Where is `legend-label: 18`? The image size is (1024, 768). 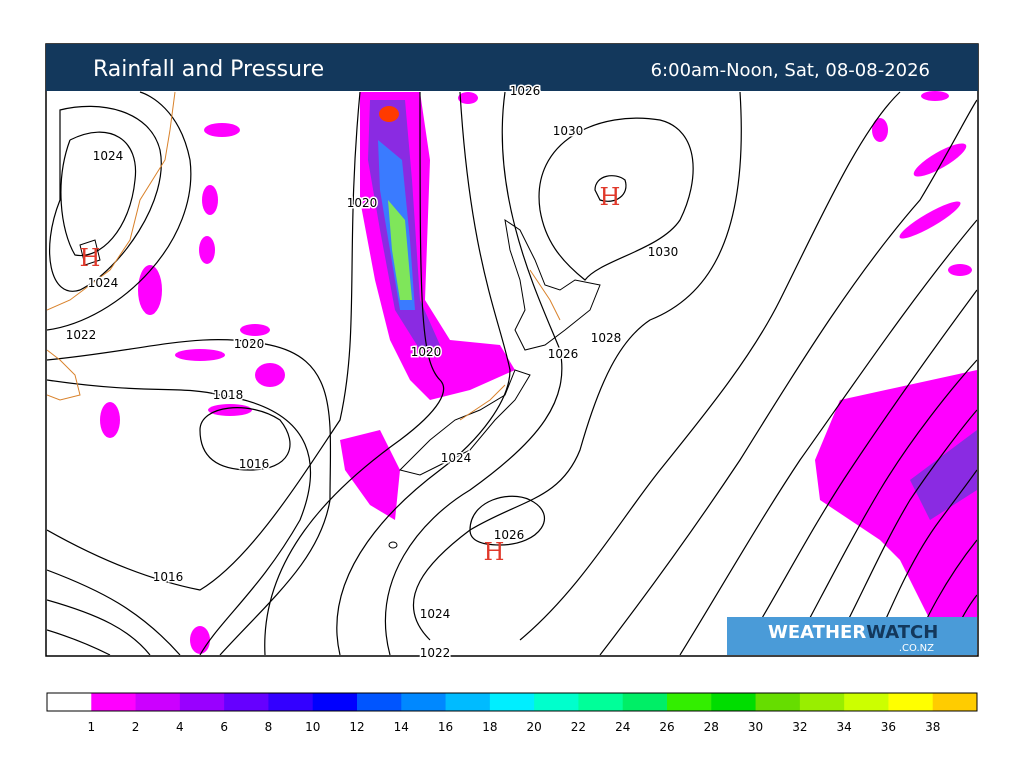 legend-label: 18 is located at coordinates (489, 727).